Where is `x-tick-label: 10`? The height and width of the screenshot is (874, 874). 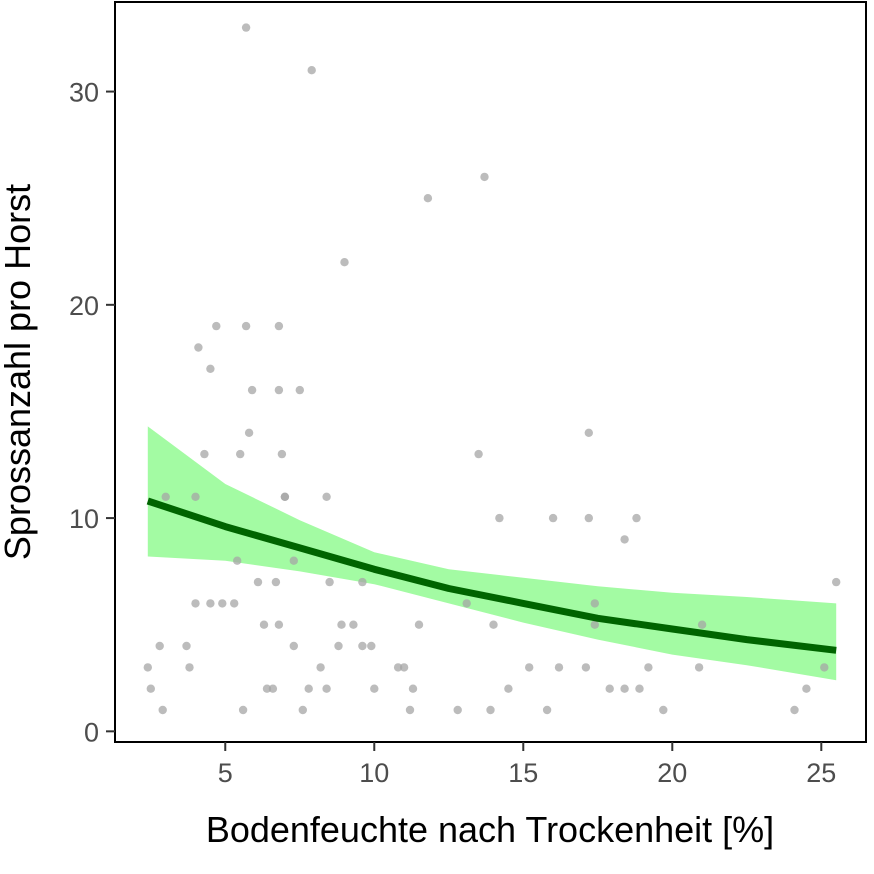 x-tick-label: 10 is located at coordinates (374, 773).